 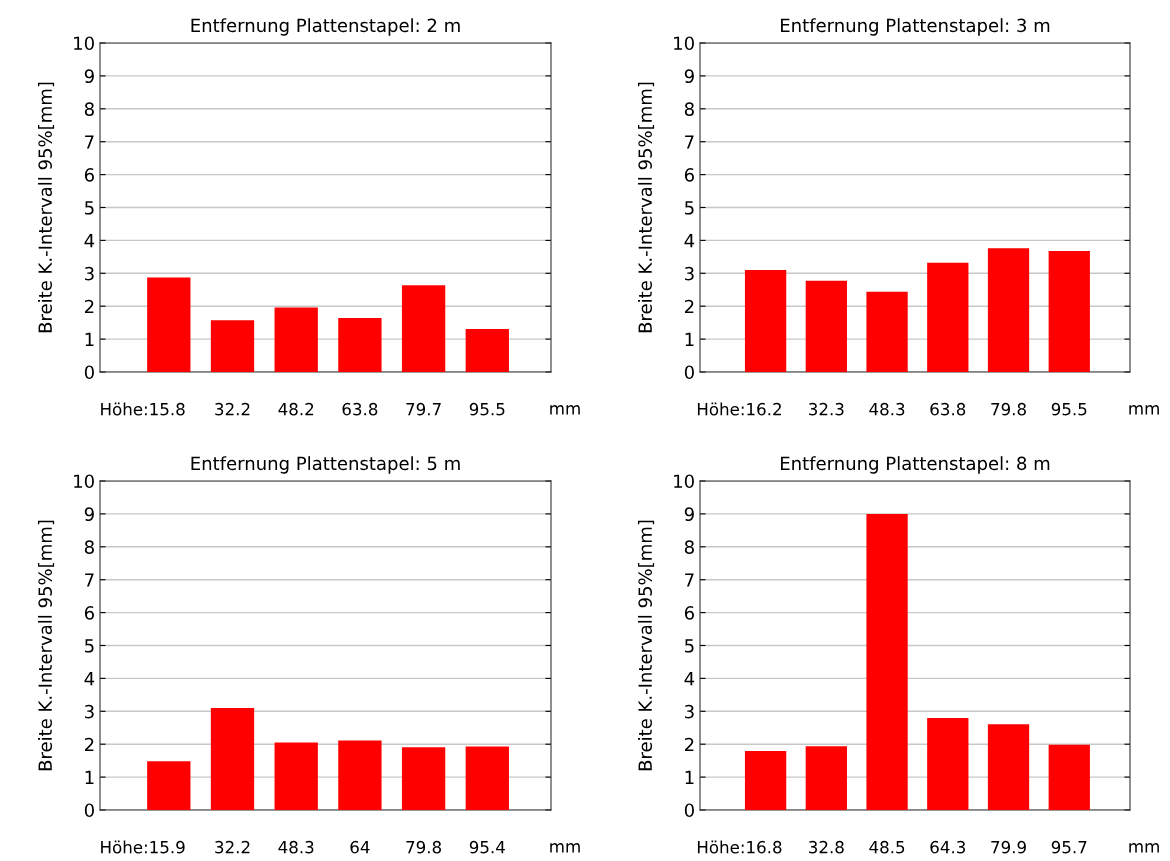 I want to click on x-tick-label: 48.2, so click(x=296, y=409).